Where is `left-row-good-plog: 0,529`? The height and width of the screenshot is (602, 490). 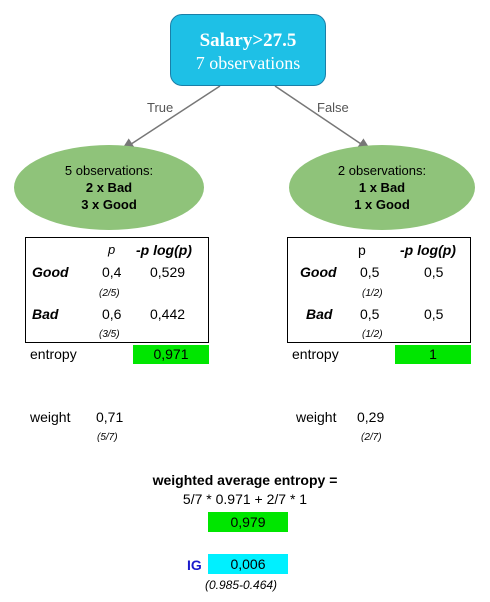
left-row-good-plog: 0,529 is located at coordinates (168, 272).